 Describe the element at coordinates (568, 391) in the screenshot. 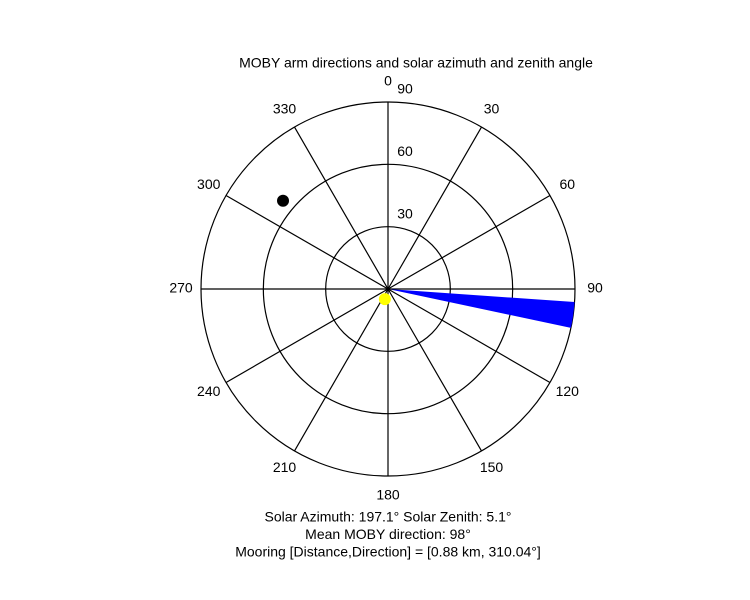

I see `theta-tick-label: 120` at that location.